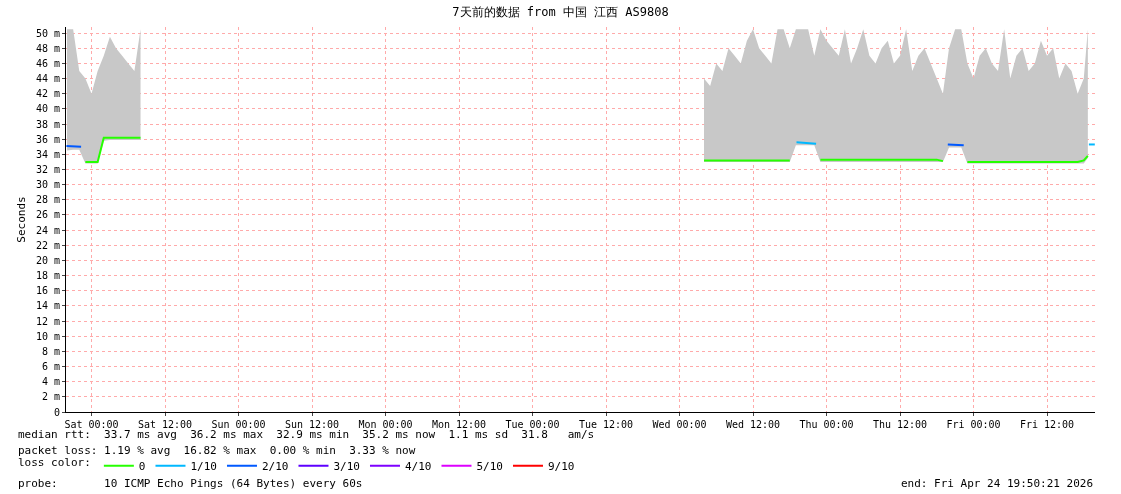 This screenshot has height=494, width=1121. What do you see at coordinates (900, 424) in the screenshot?
I see `x-tick-label: Thu 12:00` at bounding box center [900, 424].